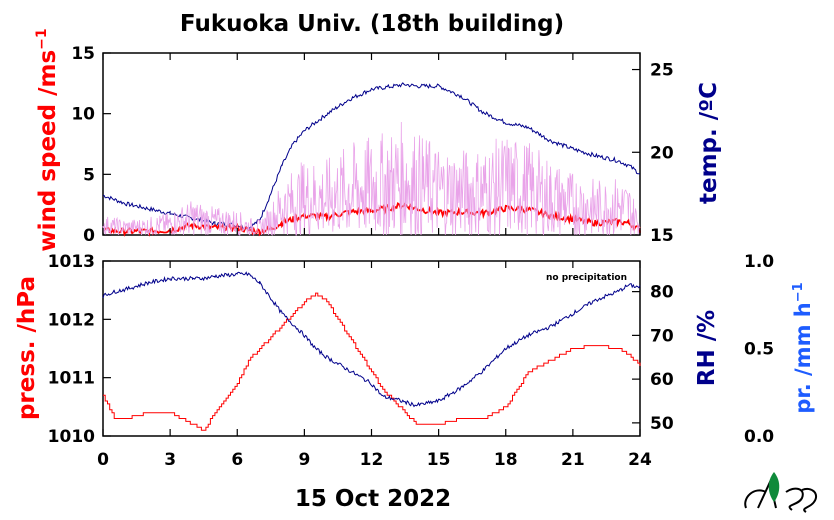 The width and height of the screenshot is (834, 520). I want to click on logo-icon, so click(781, 492).